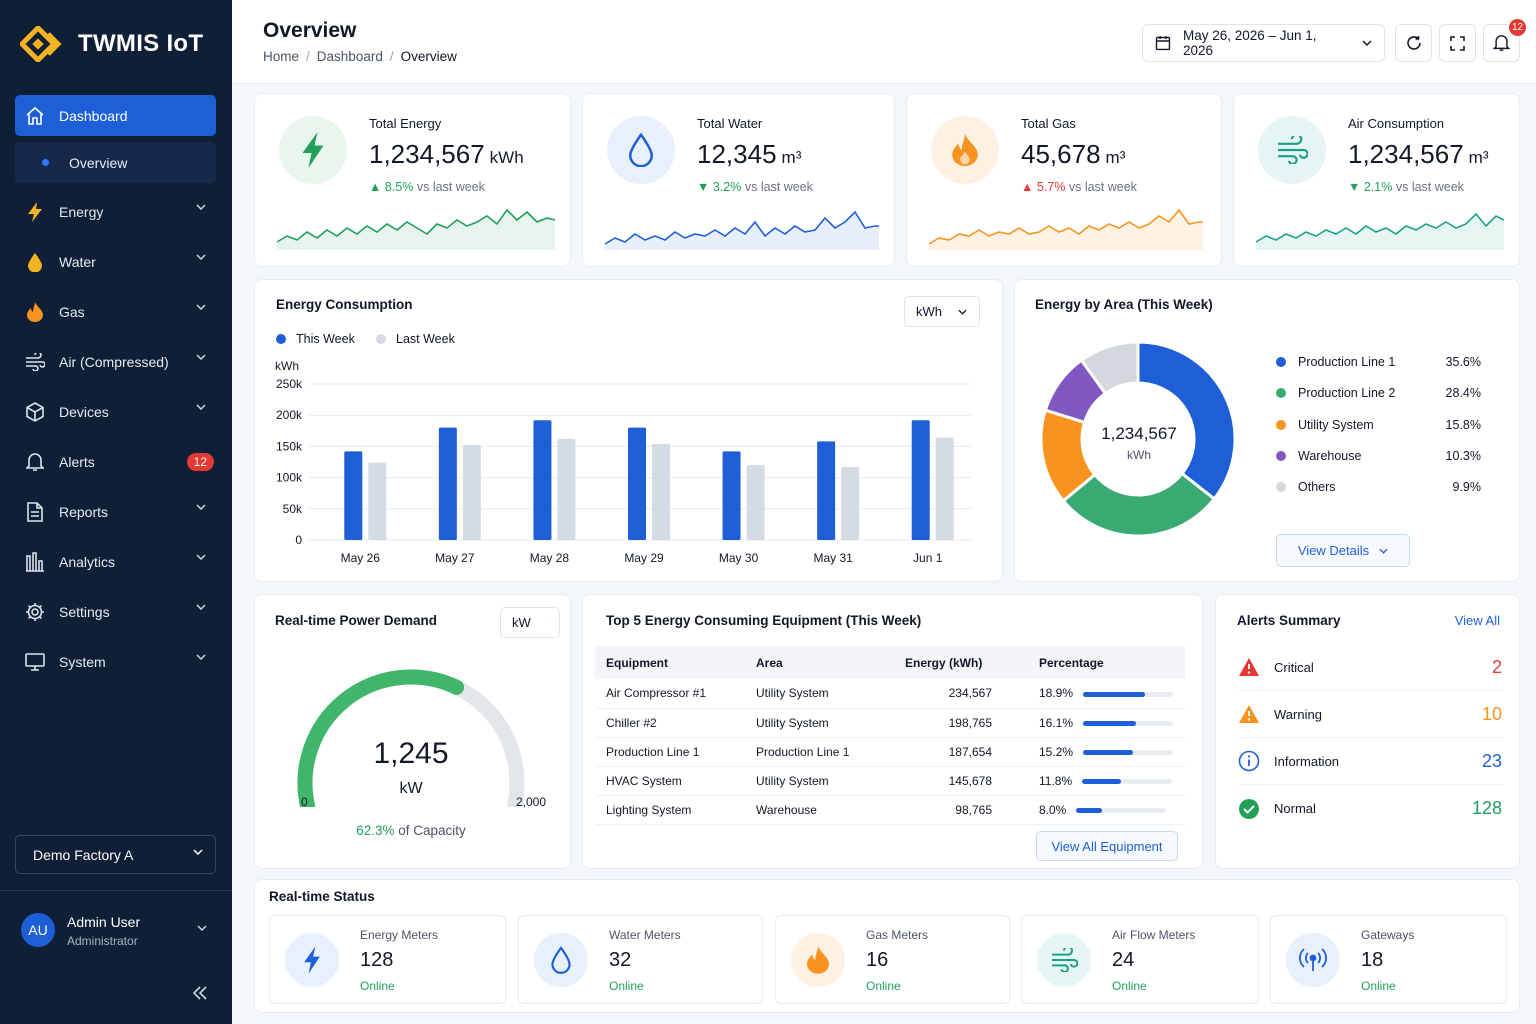 The width and height of the screenshot is (1536, 1024). What do you see at coordinates (670, 662) in the screenshot?
I see `column-header: Equipment` at bounding box center [670, 662].